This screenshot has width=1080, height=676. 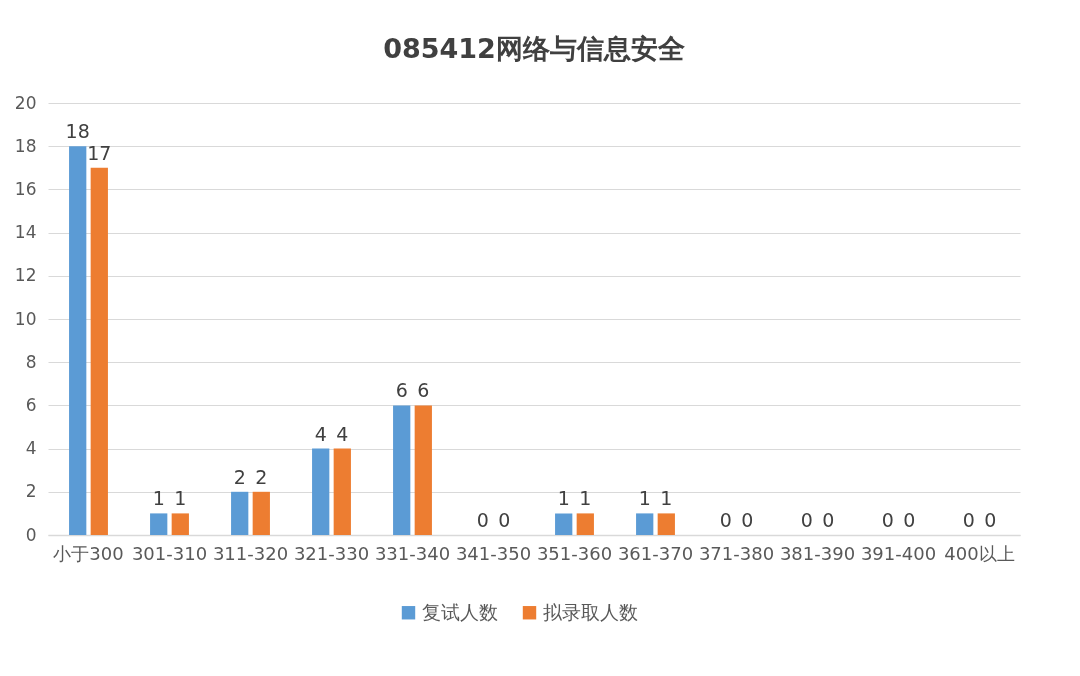 What do you see at coordinates (493, 553) in the screenshot?
I see `x-tick-label: 341-350` at bounding box center [493, 553].